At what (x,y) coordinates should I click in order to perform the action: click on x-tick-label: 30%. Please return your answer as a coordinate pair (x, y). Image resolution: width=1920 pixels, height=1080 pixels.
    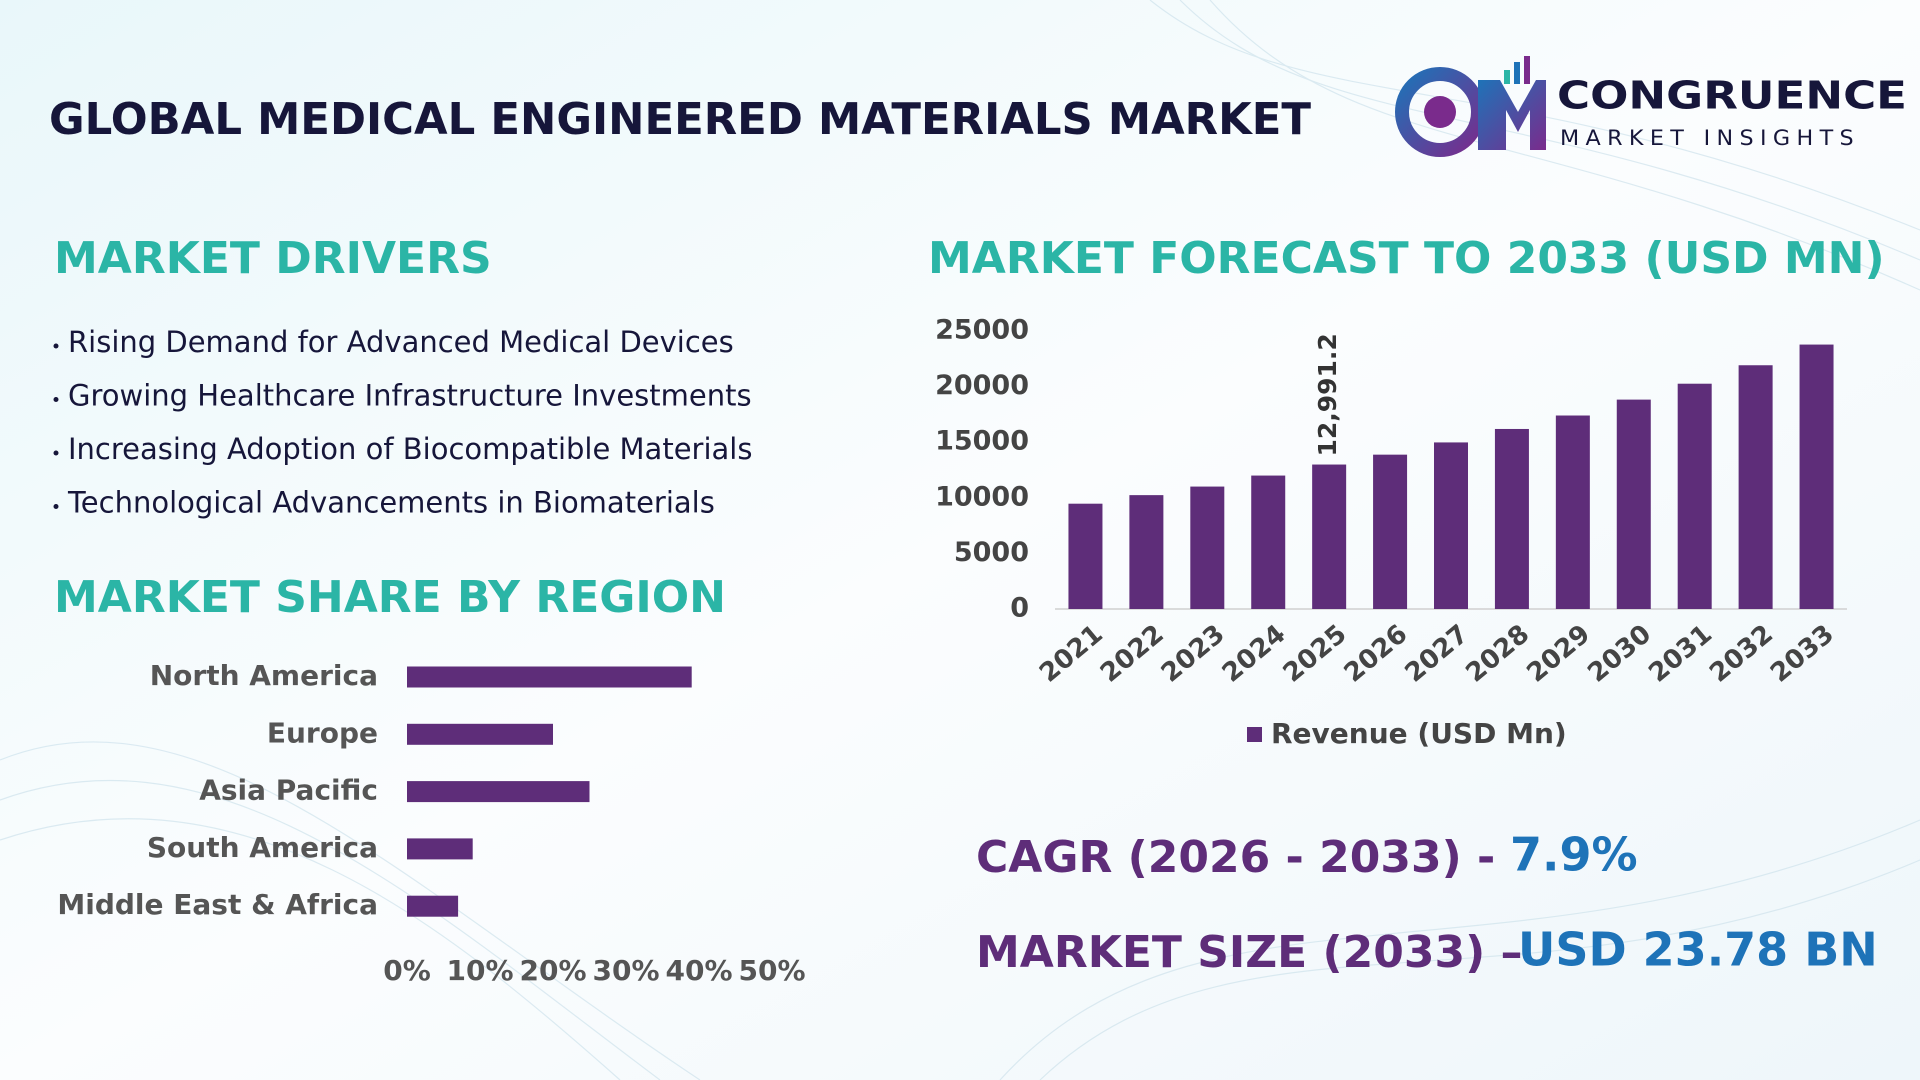
    Looking at the image, I should click on (625, 970).